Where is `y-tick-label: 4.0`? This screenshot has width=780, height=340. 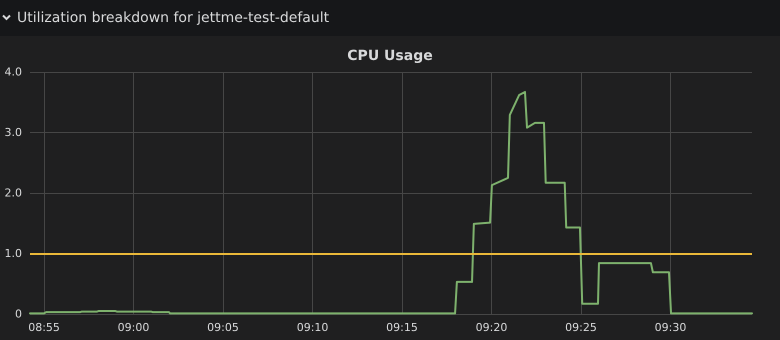 y-tick-label: 4.0 is located at coordinates (13, 72).